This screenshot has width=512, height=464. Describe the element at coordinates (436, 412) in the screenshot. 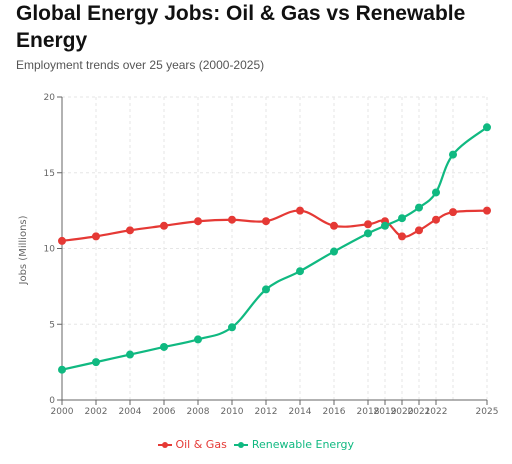

I see `x-tick-label: 2022` at that location.